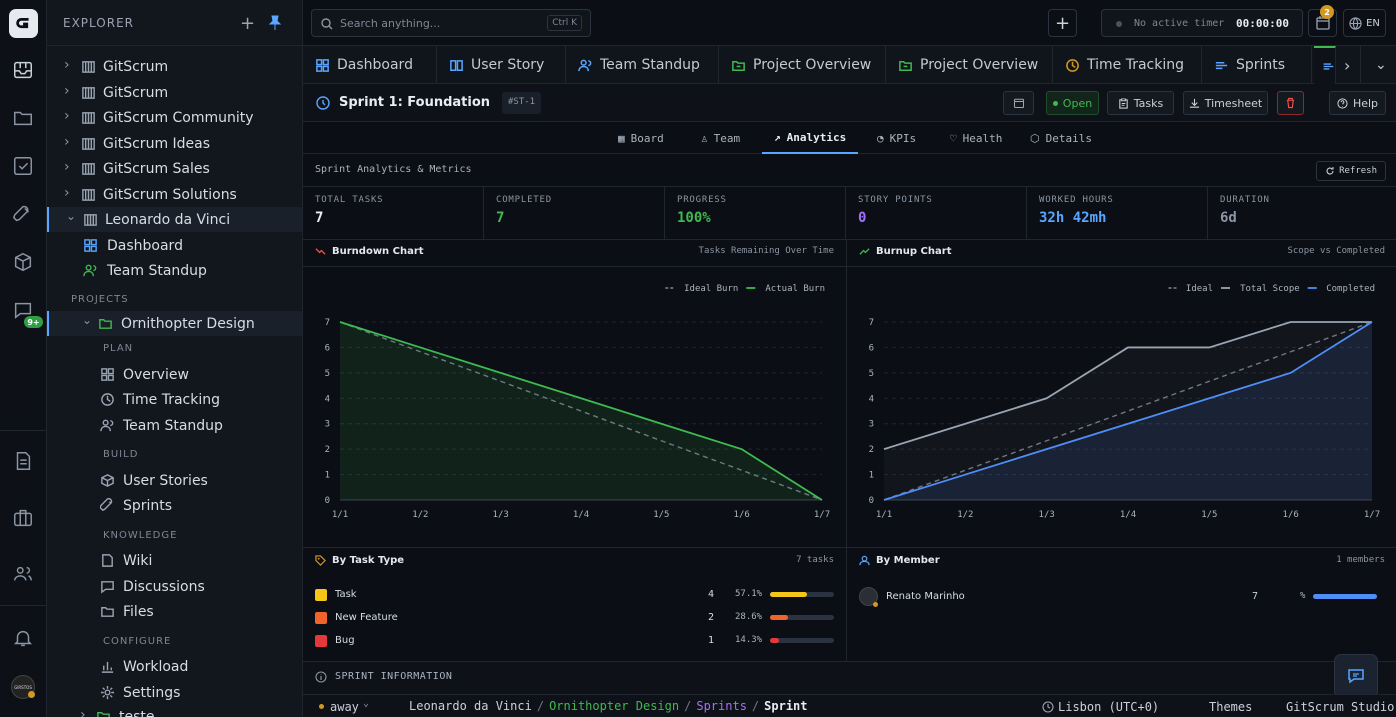  What do you see at coordinates (23, 166) in the screenshot?
I see `checklist-icon` at bounding box center [23, 166].